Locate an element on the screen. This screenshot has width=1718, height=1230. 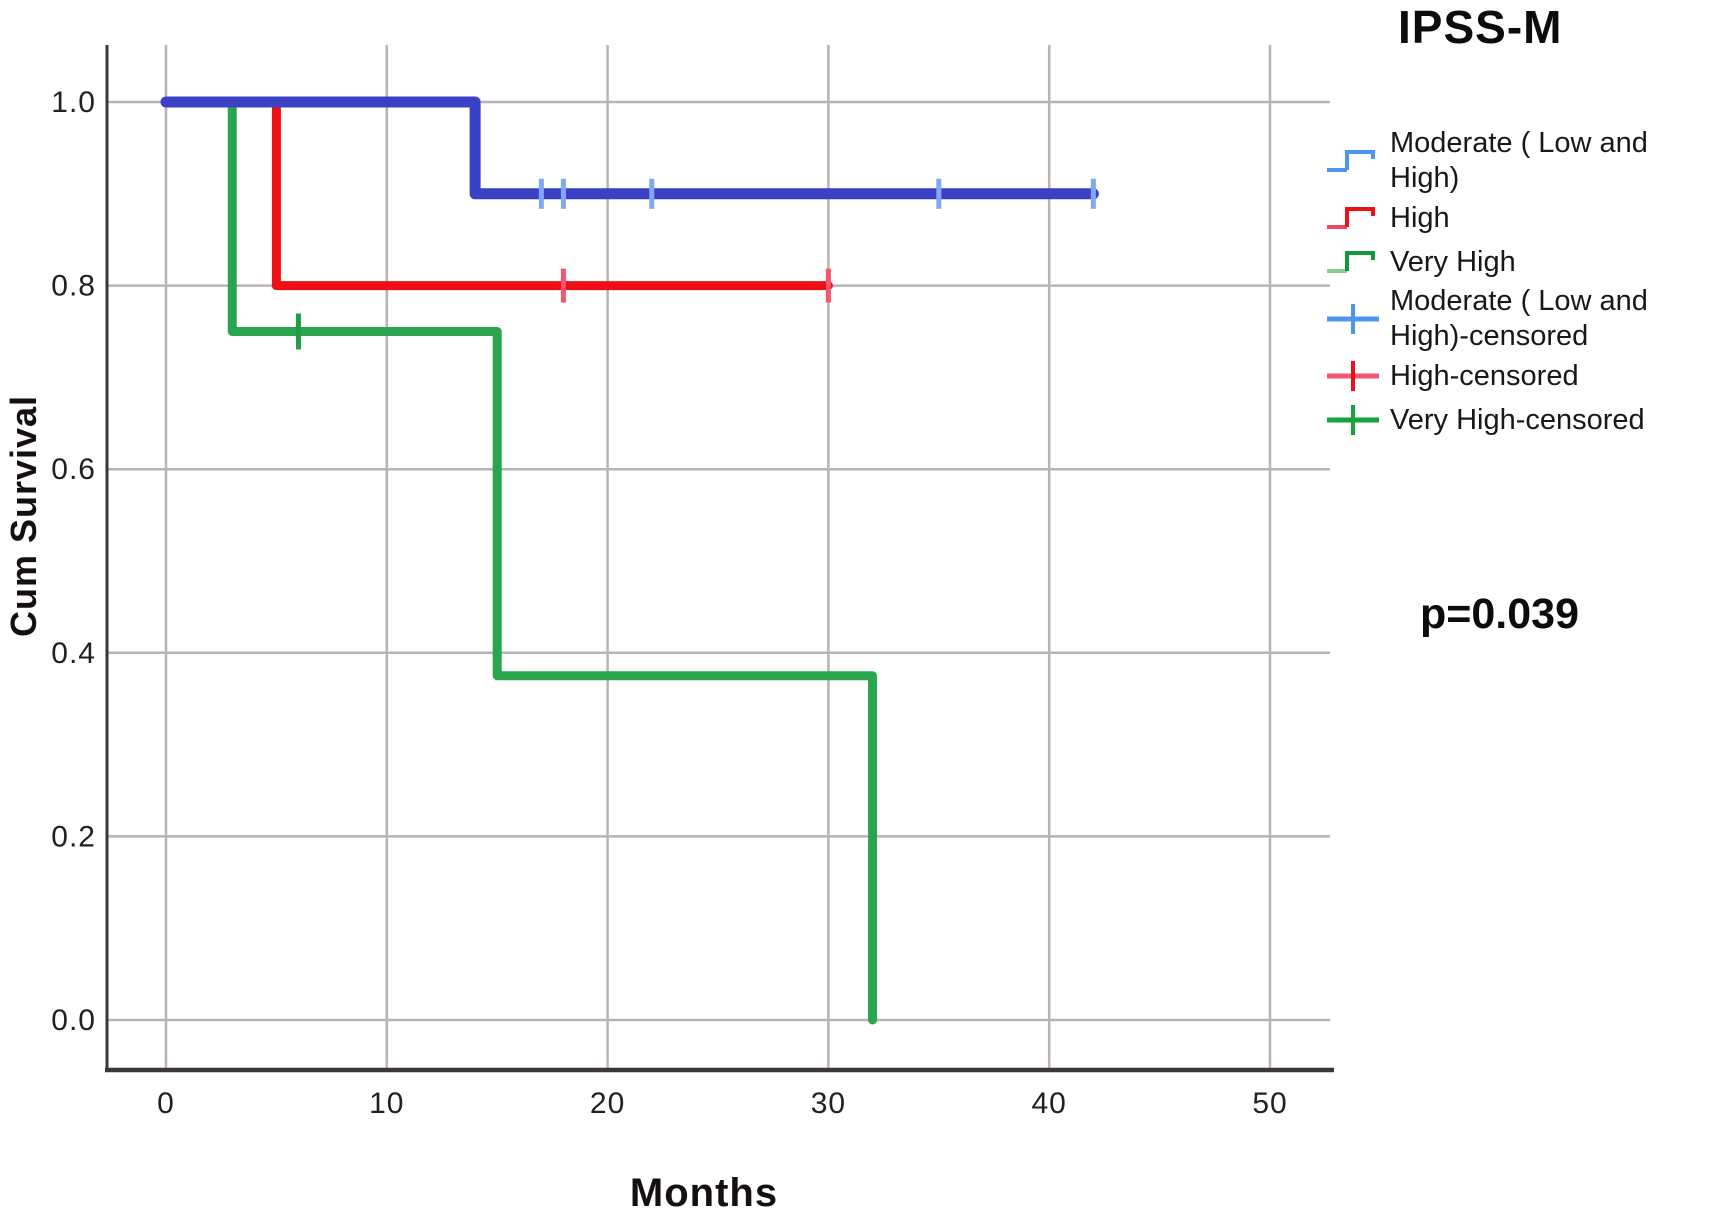
survival-curve-moderate-low-and-high is located at coordinates (629, 148).